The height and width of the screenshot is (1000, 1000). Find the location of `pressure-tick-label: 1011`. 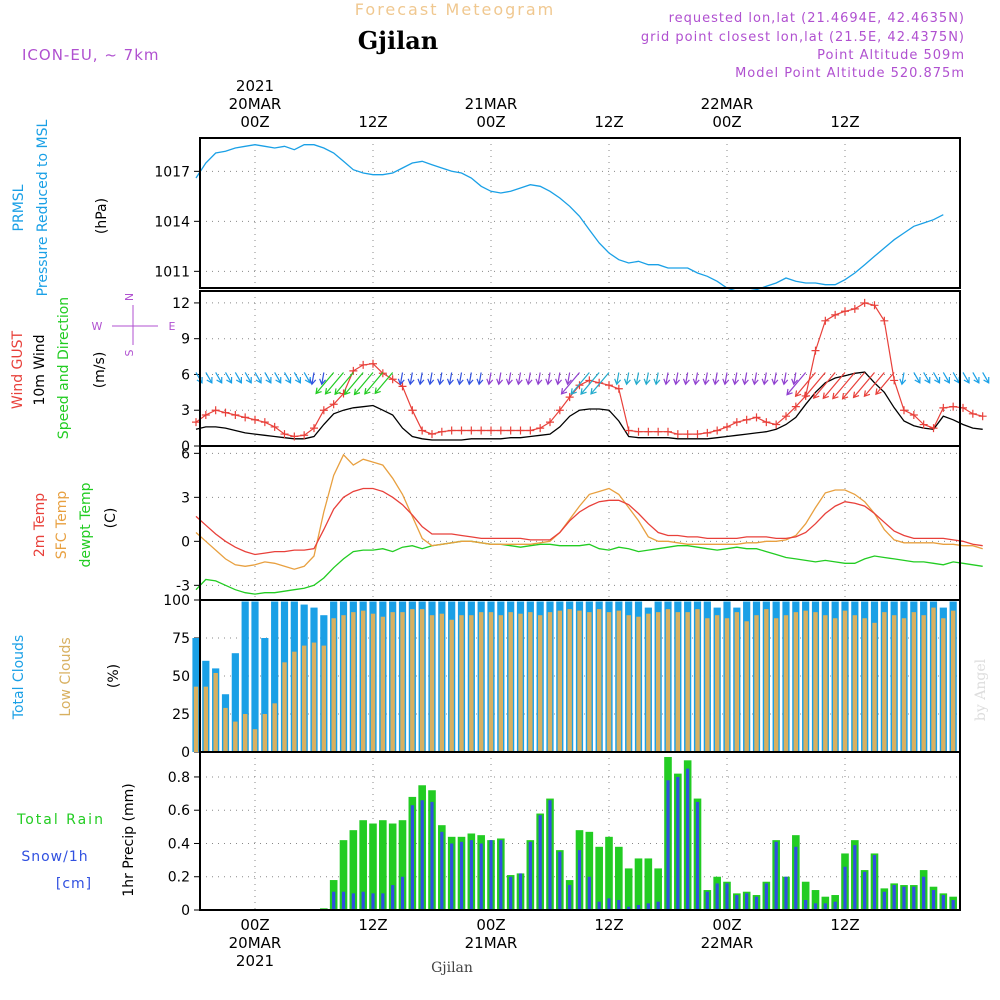

pressure-tick-label: 1011 is located at coordinates (172, 272).